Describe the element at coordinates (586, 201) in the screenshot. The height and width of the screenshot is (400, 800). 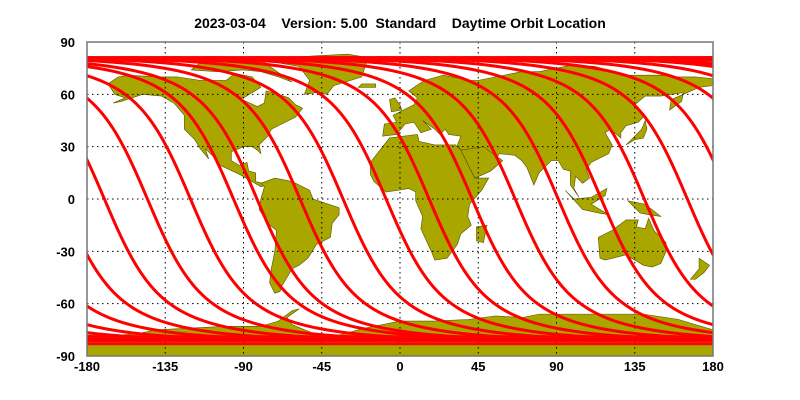
I see `land-indonesia` at that location.